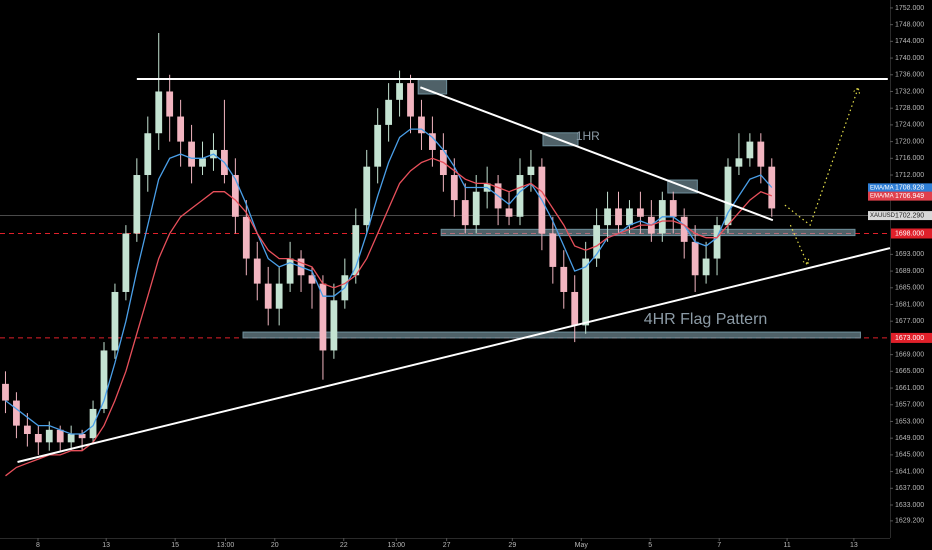 This screenshot has height=550, width=932. What do you see at coordinates (275, 545) in the screenshot?
I see `x-tick-label: 20` at bounding box center [275, 545].